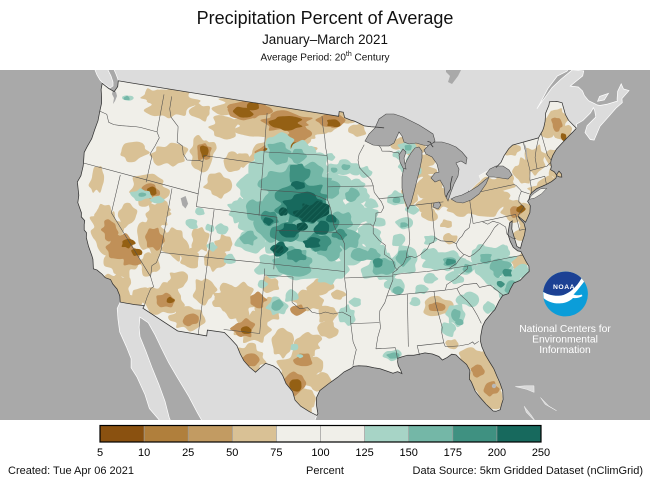  What do you see at coordinates (364, 453) in the screenshot?
I see `svg-text: 125` at bounding box center [364, 453].